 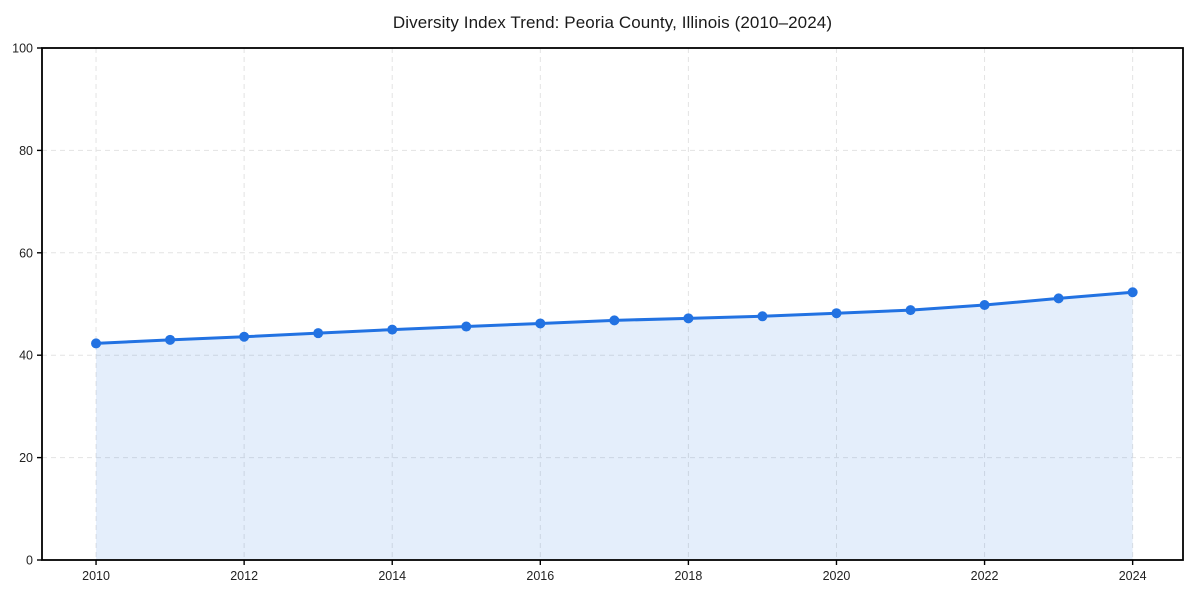 What do you see at coordinates (1133, 576) in the screenshot?
I see `x-tick-label: 2024` at bounding box center [1133, 576].